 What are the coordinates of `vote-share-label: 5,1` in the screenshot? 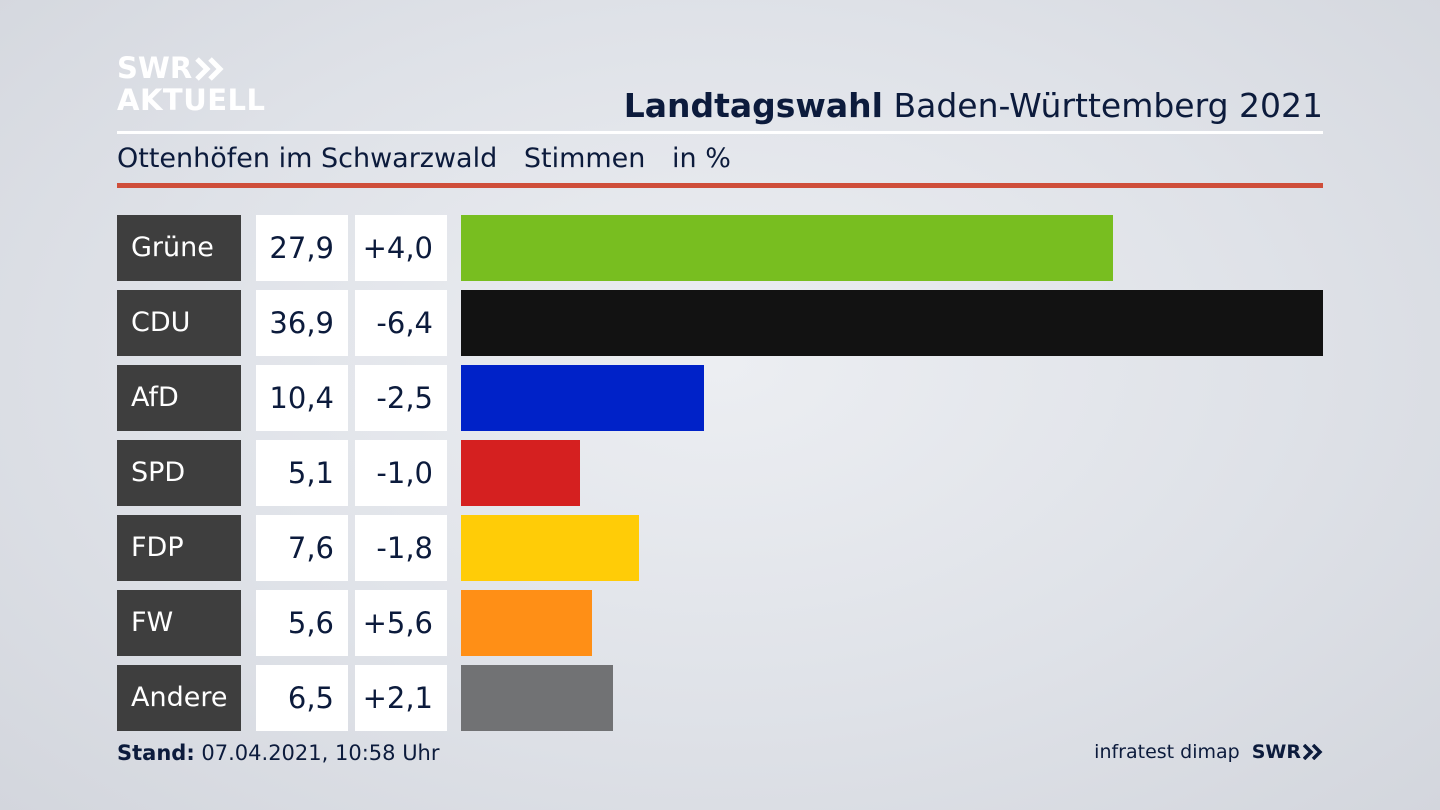 It's located at (302, 473).